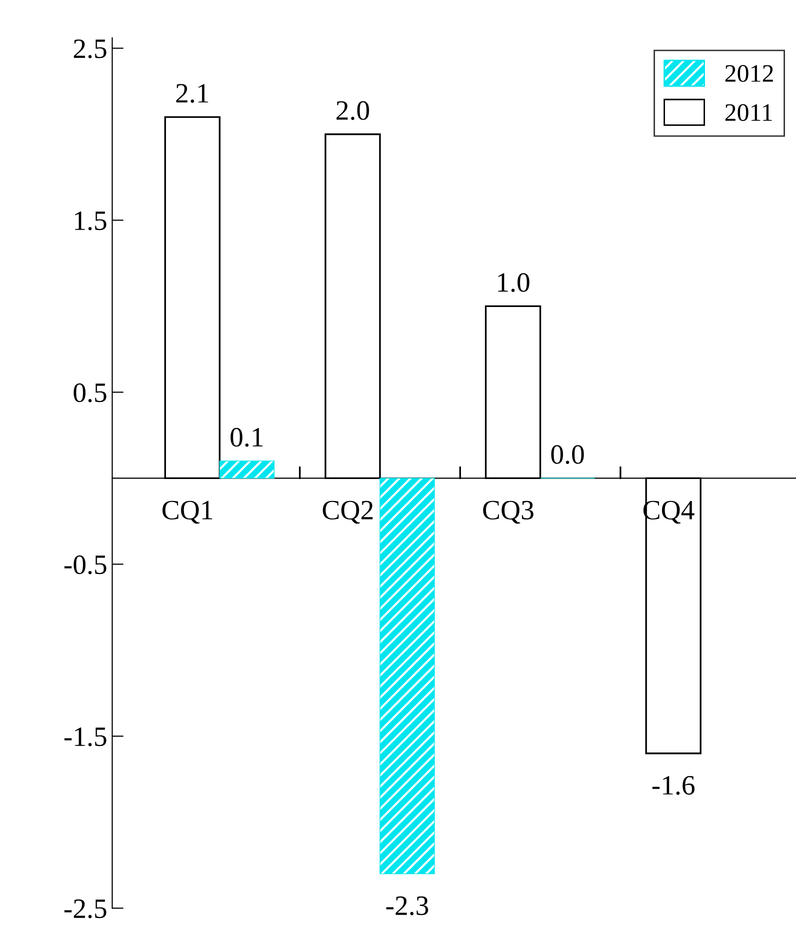 The image size is (796, 948). What do you see at coordinates (514, 282) in the screenshot?
I see `data-label: 1.0` at bounding box center [514, 282].